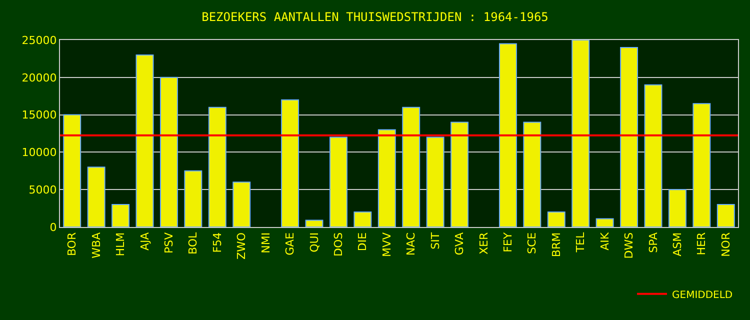 Image resolution: width=750 pixels, height=320 pixels. What do you see at coordinates (605, 241) in the screenshot?
I see `x-tick-label: AIK` at bounding box center [605, 241].